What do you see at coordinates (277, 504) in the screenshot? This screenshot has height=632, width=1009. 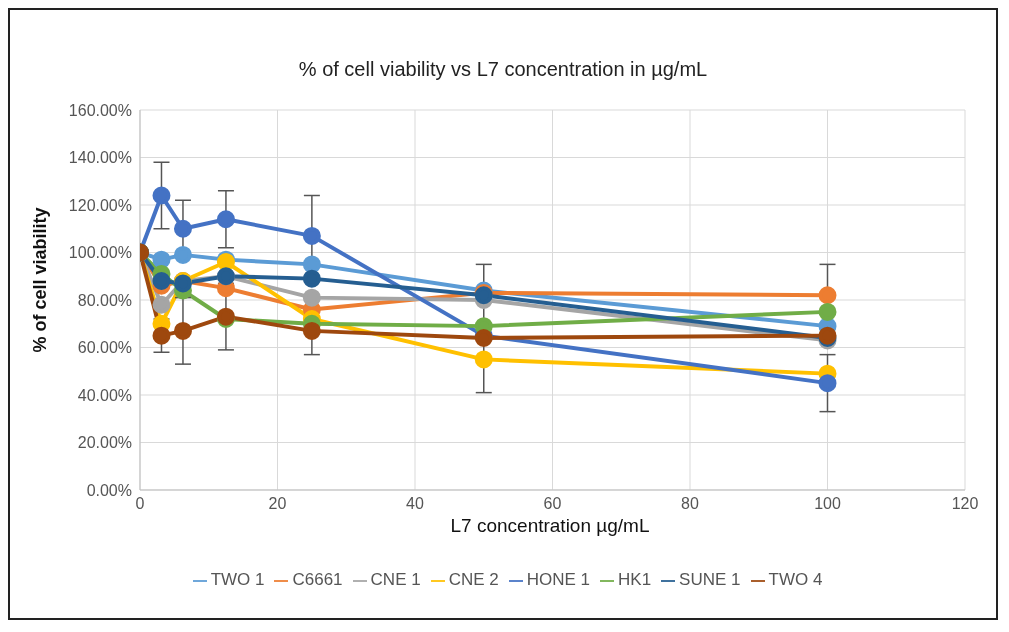 I see `x-tick-label: 20` at bounding box center [277, 504].